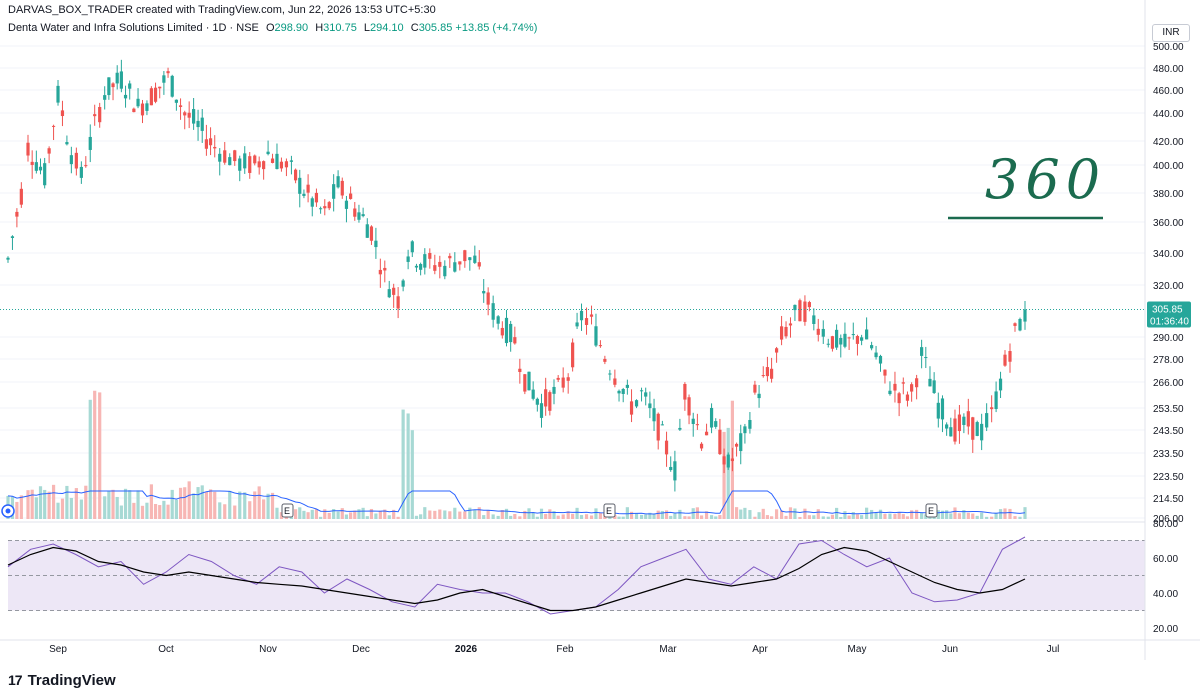 The image size is (1200, 700). Describe the element at coordinates (1168, 454) in the screenshot. I see `price-tick-label: 233.50` at that location.